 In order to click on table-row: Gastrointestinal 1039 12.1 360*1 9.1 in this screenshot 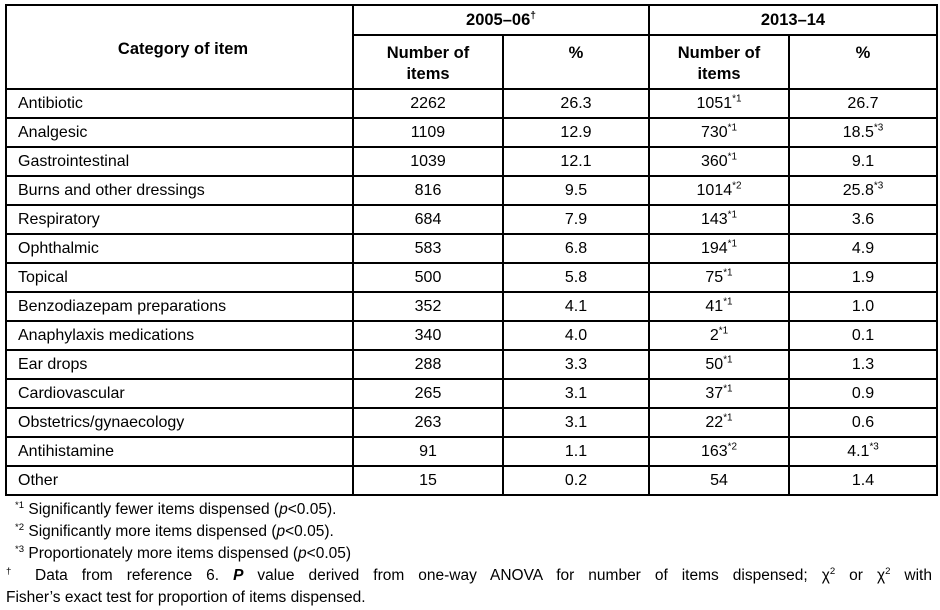, I will do `click(471, 161)`.